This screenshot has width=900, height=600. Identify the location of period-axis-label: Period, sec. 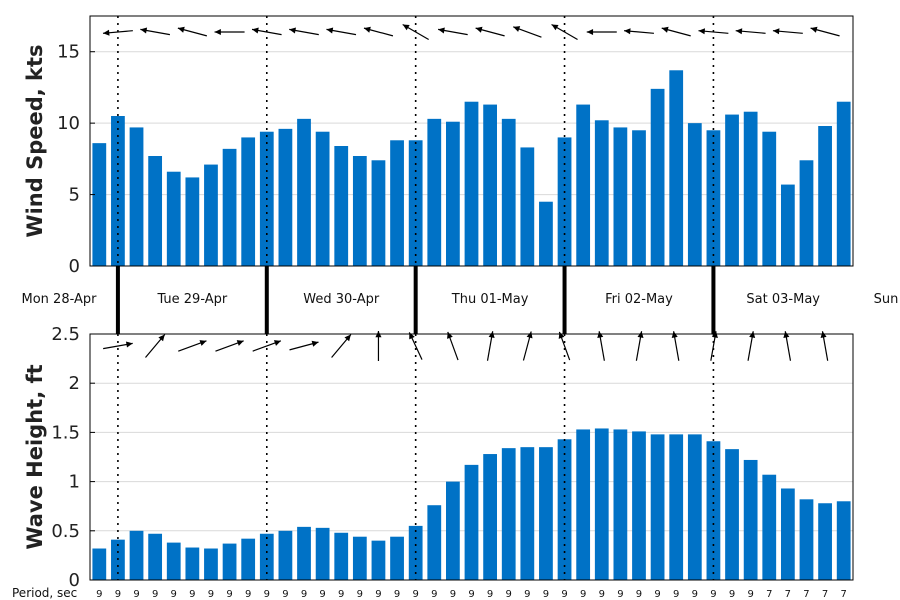
(44, 593).